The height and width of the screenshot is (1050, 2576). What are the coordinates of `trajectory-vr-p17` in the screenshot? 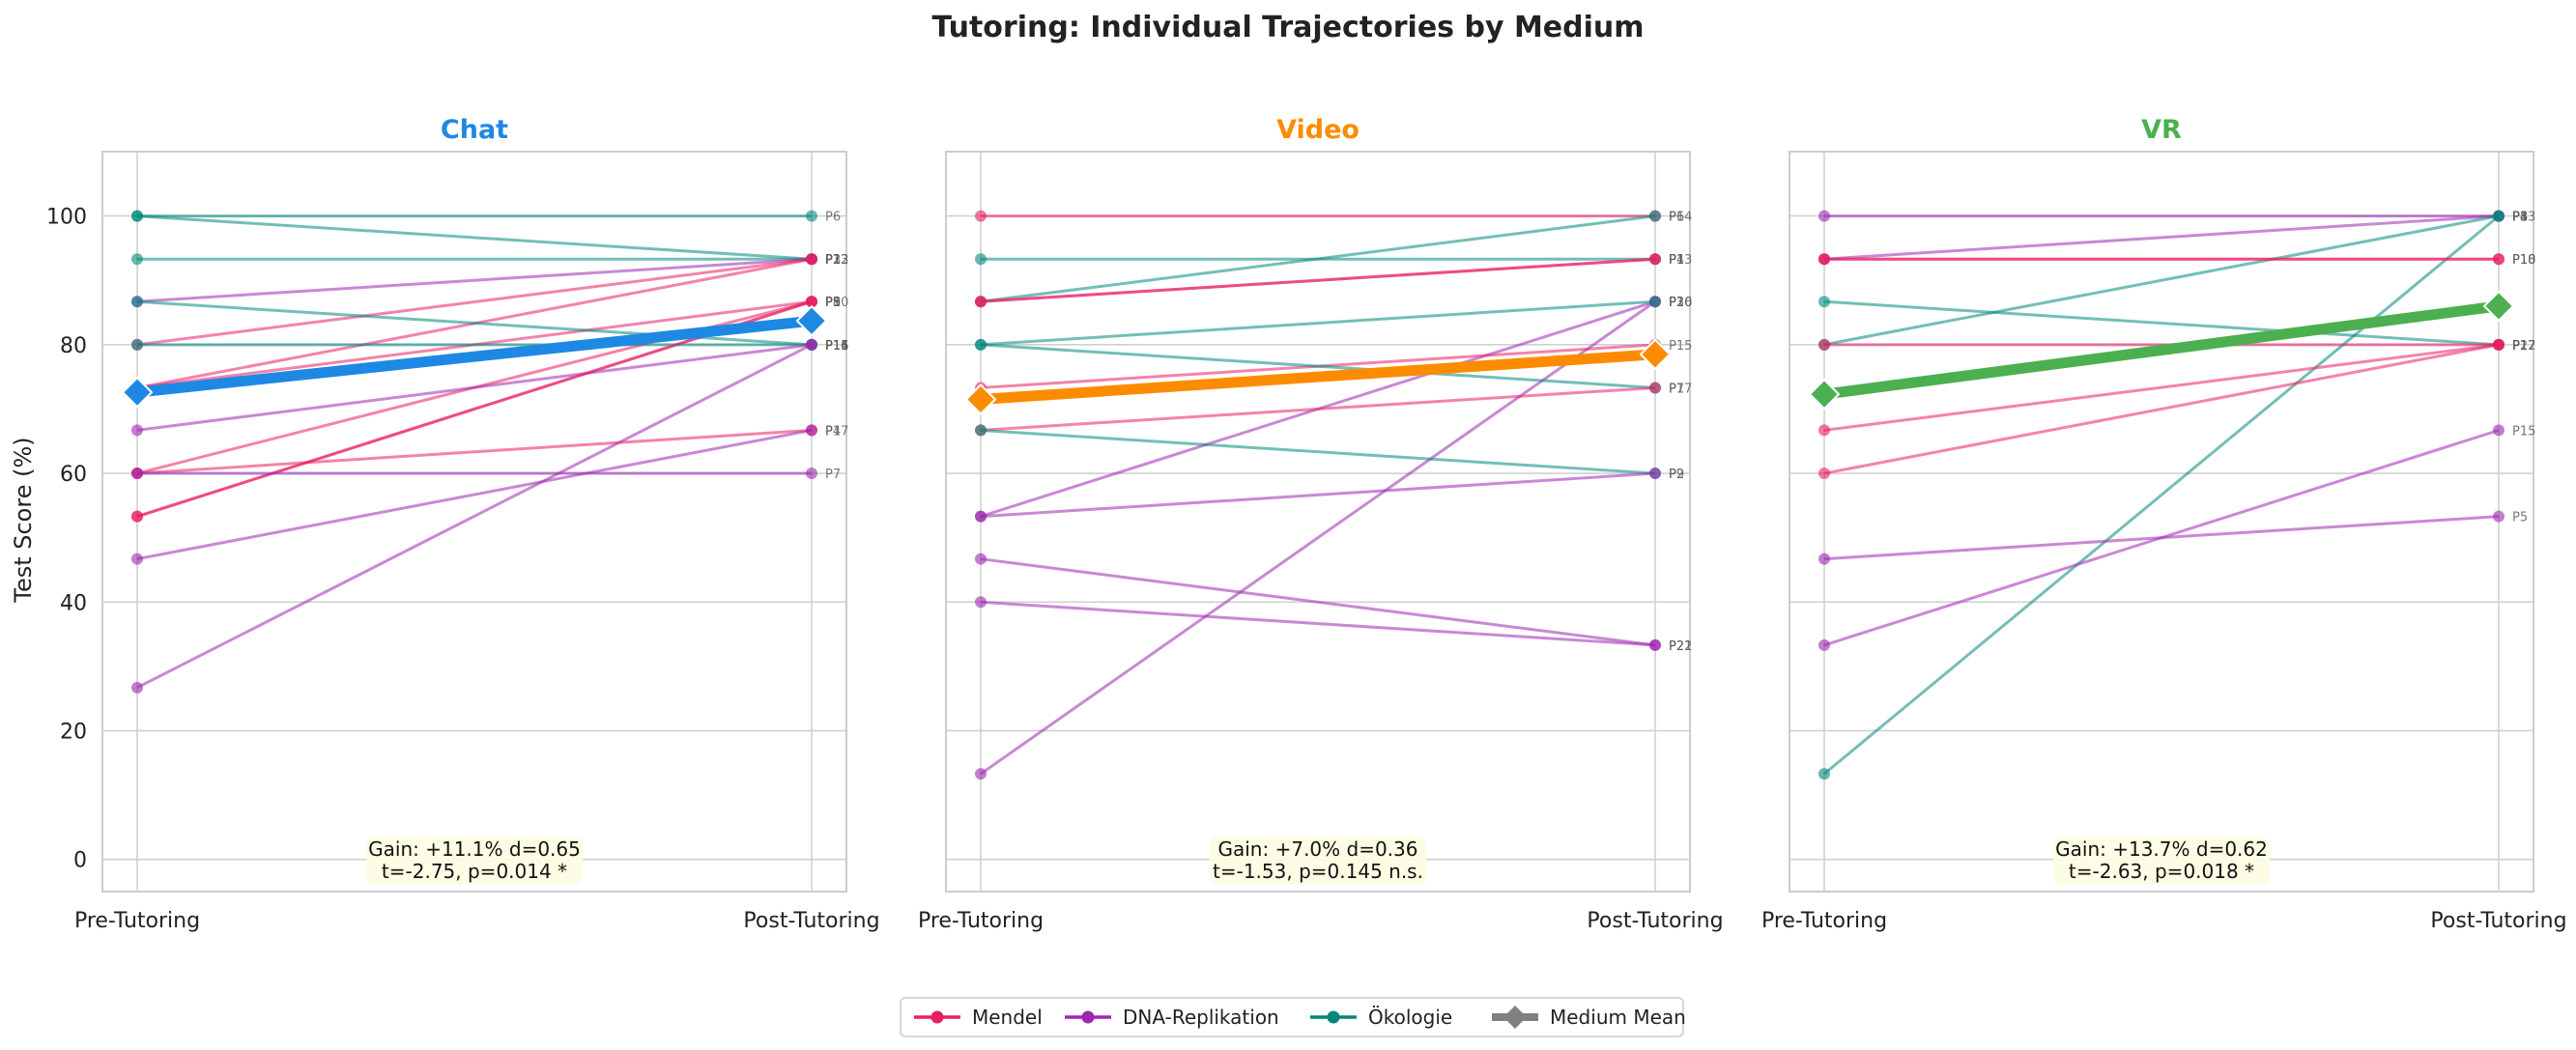 It's located at (2162, 387).